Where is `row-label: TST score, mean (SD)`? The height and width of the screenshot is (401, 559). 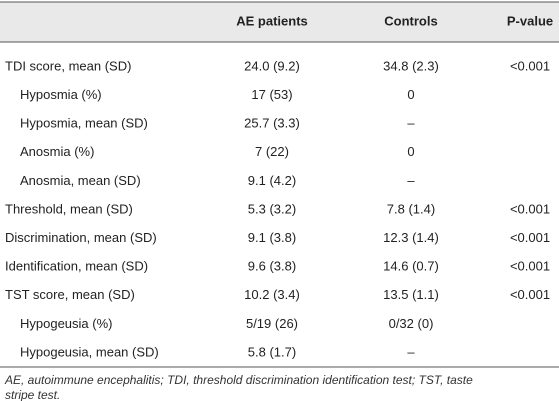
row-label: TST score, mean (SD) is located at coordinates (70, 294).